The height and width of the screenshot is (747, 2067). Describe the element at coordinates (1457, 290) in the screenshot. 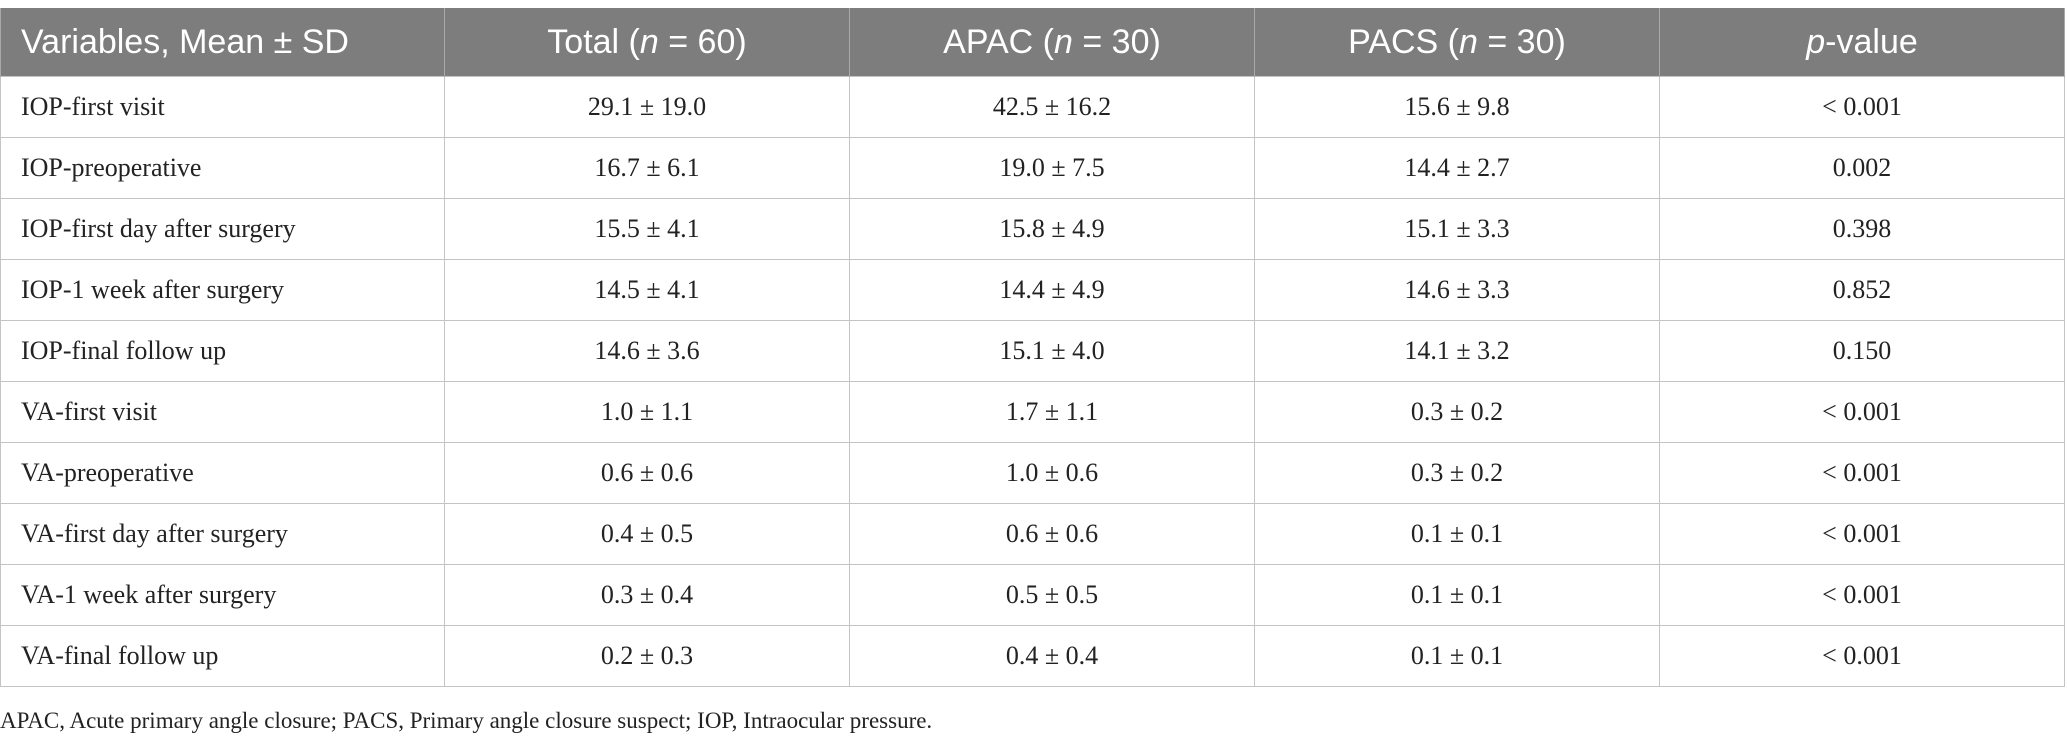

I see `cell-pacs: 14.6 ± 3.3` at that location.